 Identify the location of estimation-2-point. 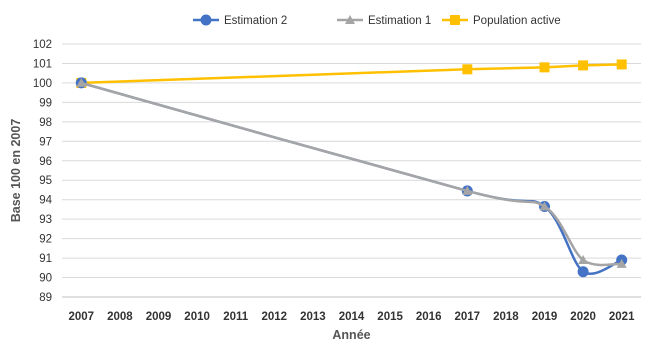
(583, 272).